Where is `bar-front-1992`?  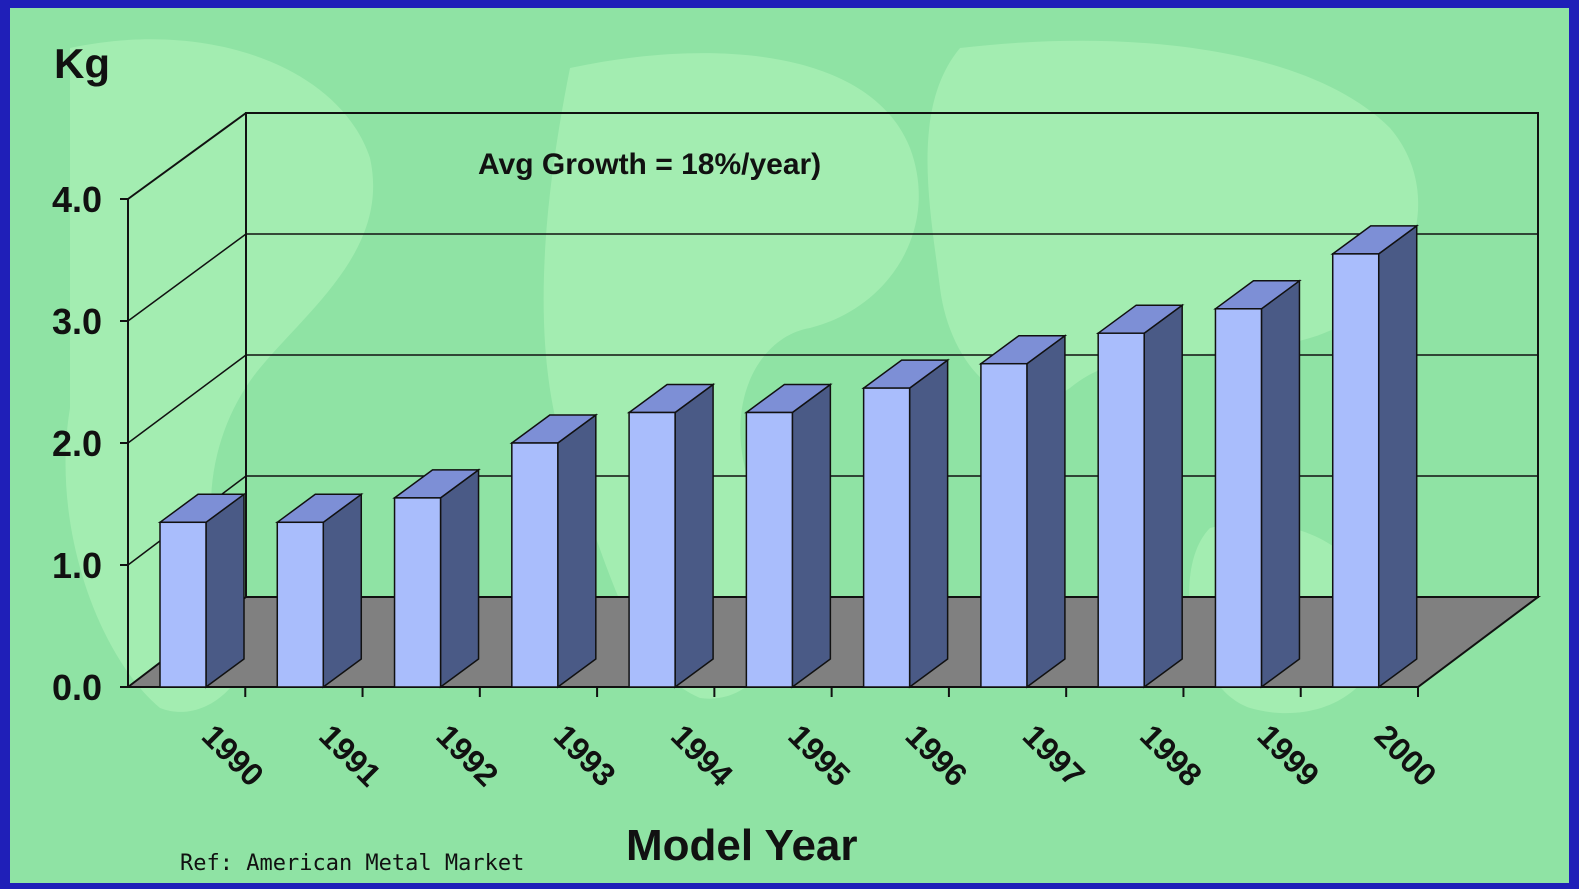
bar-front-1992 is located at coordinates (417, 592).